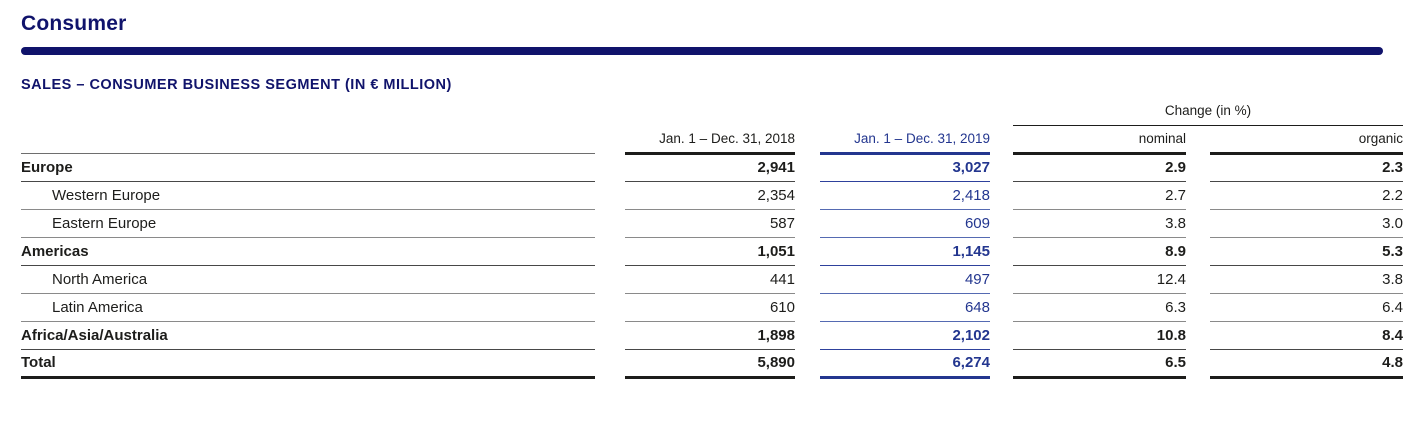 The height and width of the screenshot is (424, 1416). Describe the element at coordinates (905, 195) in the screenshot. I see `cell-2019: 2,418` at that location.